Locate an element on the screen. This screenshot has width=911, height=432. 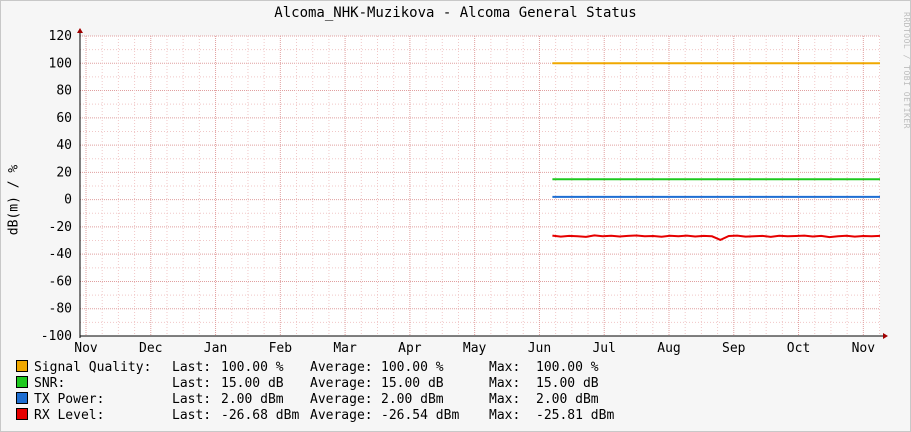
y-tick-label: -80 is located at coordinates (60, 309).